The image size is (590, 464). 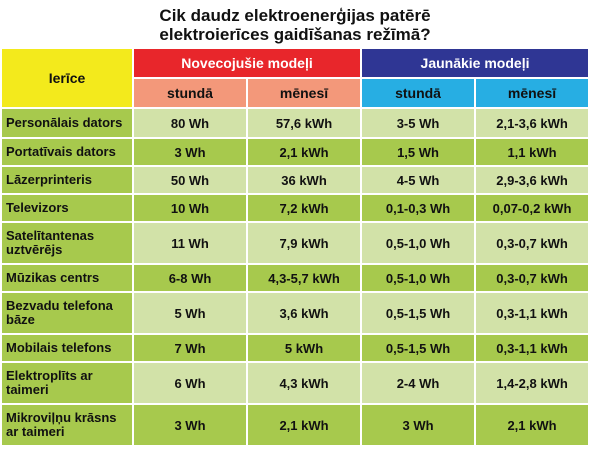 What do you see at coordinates (67, 152) in the screenshot?
I see `device-name-cell: Portatīvais dators` at bounding box center [67, 152].